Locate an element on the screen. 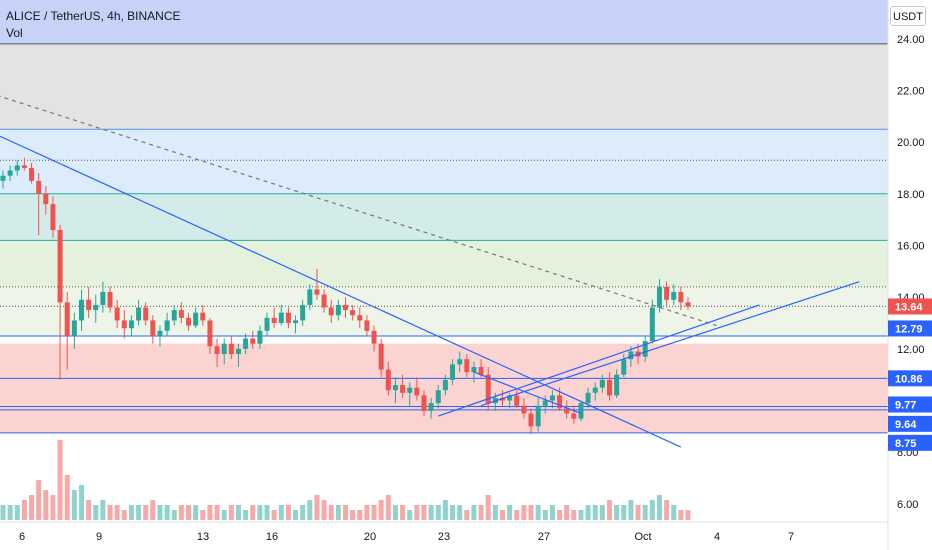 This screenshot has height=550, width=932. price-axis-bg is located at coordinates (910, 275).